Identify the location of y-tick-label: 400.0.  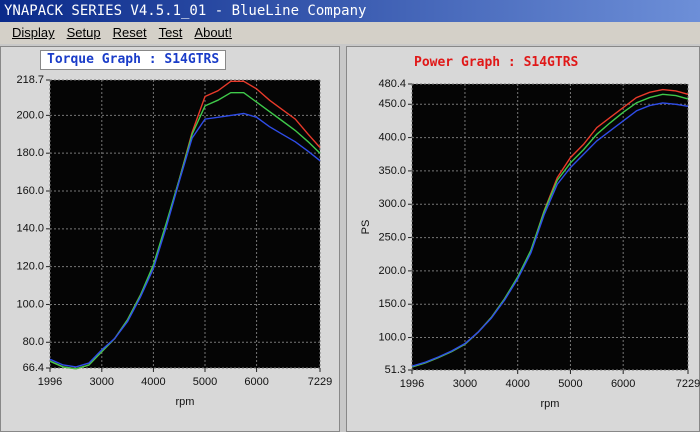
(392, 137).